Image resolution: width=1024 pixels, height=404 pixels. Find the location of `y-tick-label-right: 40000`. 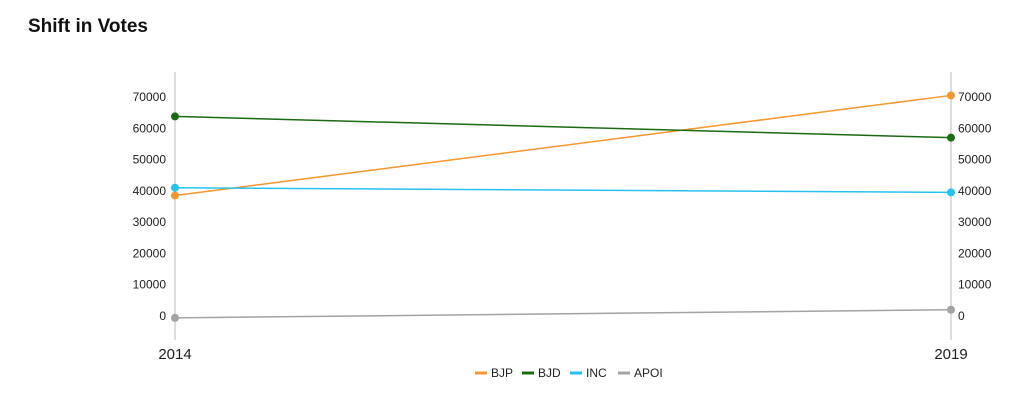

y-tick-label-right: 40000 is located at coordinates (975, 191).